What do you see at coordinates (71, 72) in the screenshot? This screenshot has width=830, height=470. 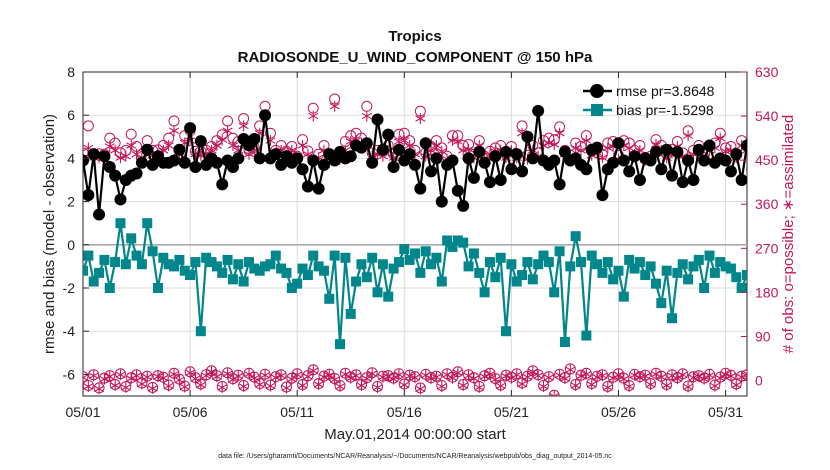 I see `y-tick-label: 8` at bounding box center [71, 72].